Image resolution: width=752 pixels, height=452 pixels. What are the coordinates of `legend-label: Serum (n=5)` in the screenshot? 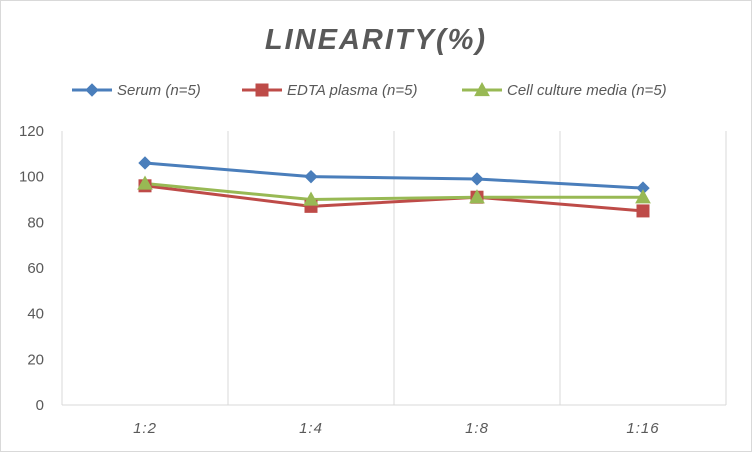 It's located at (159, 90).